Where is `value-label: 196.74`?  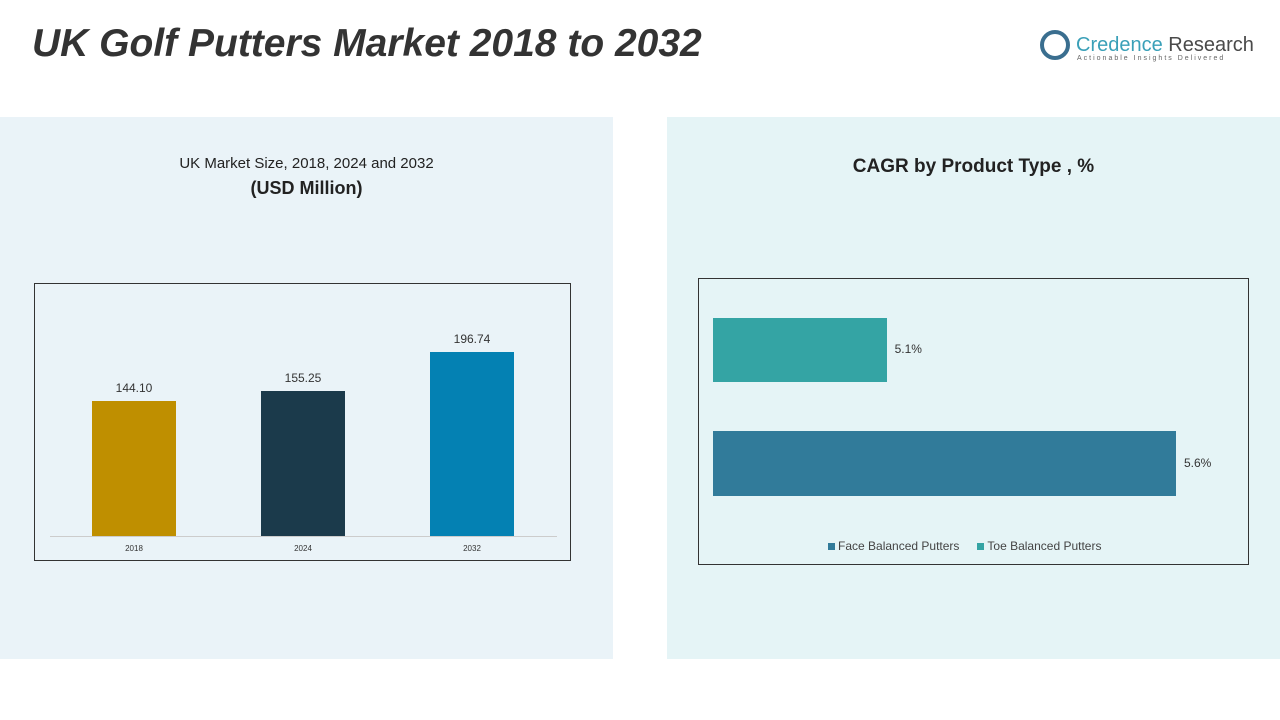 value-label: 196.74 is located at coordinates (472, 339).